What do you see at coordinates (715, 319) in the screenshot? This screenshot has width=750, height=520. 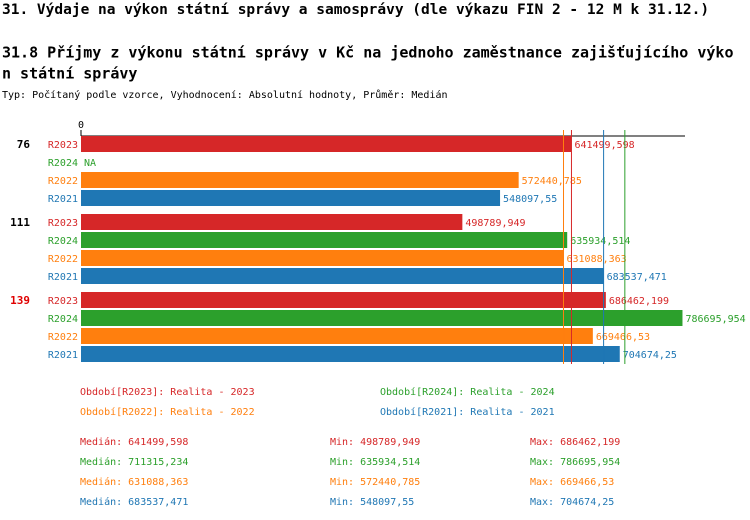 I see `value-label: 786695,954` at bounding box center [715, 319].